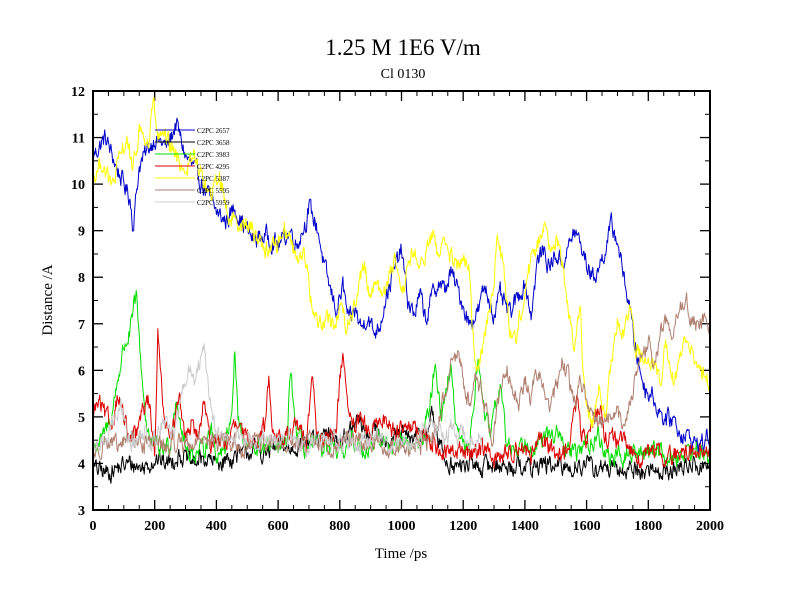 The height and width of the screenshot is (600, 800). Describe the element at coordinates (213, 143) in the screenshot. I see `legend-label: C2PC 3658` at that location.